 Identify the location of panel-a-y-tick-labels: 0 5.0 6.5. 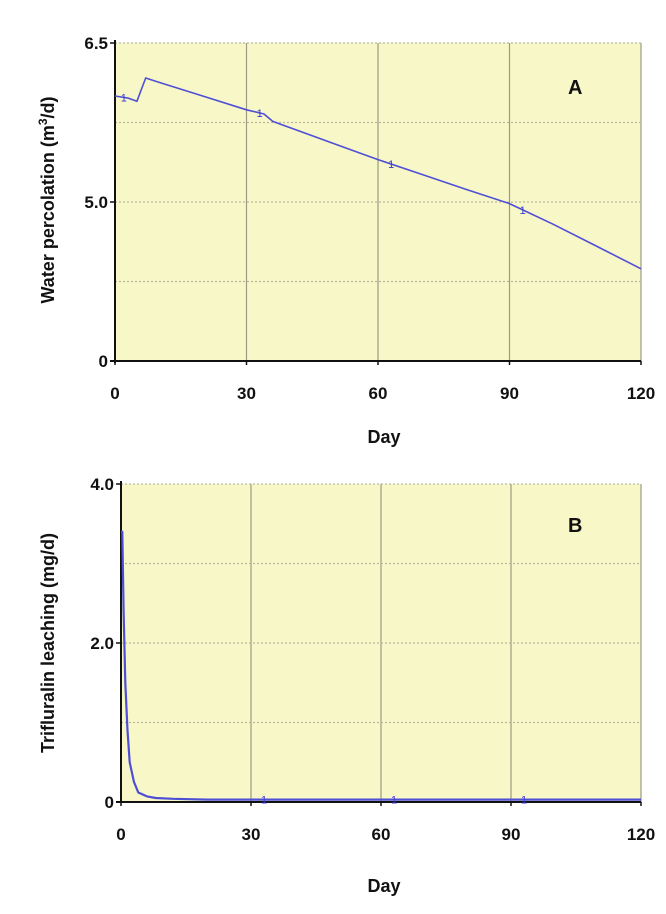
(96, 202).